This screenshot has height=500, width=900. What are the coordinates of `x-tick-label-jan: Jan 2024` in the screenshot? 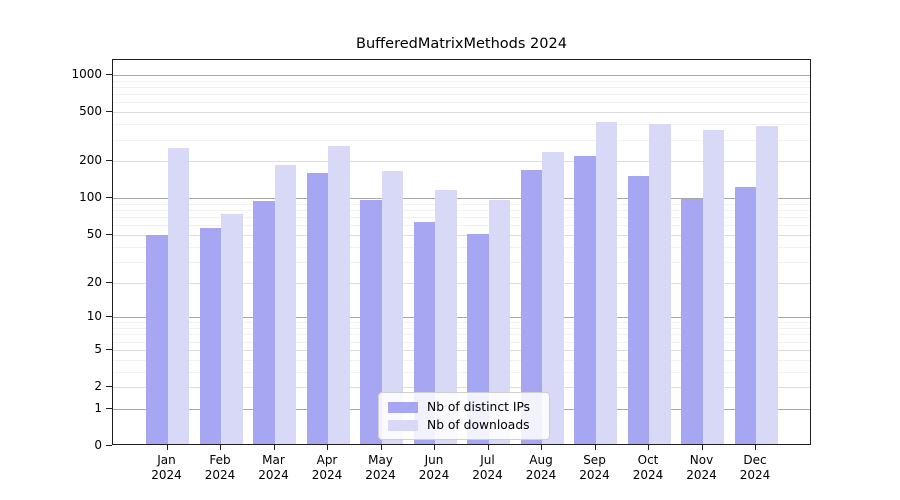 It's located at (166, 467).